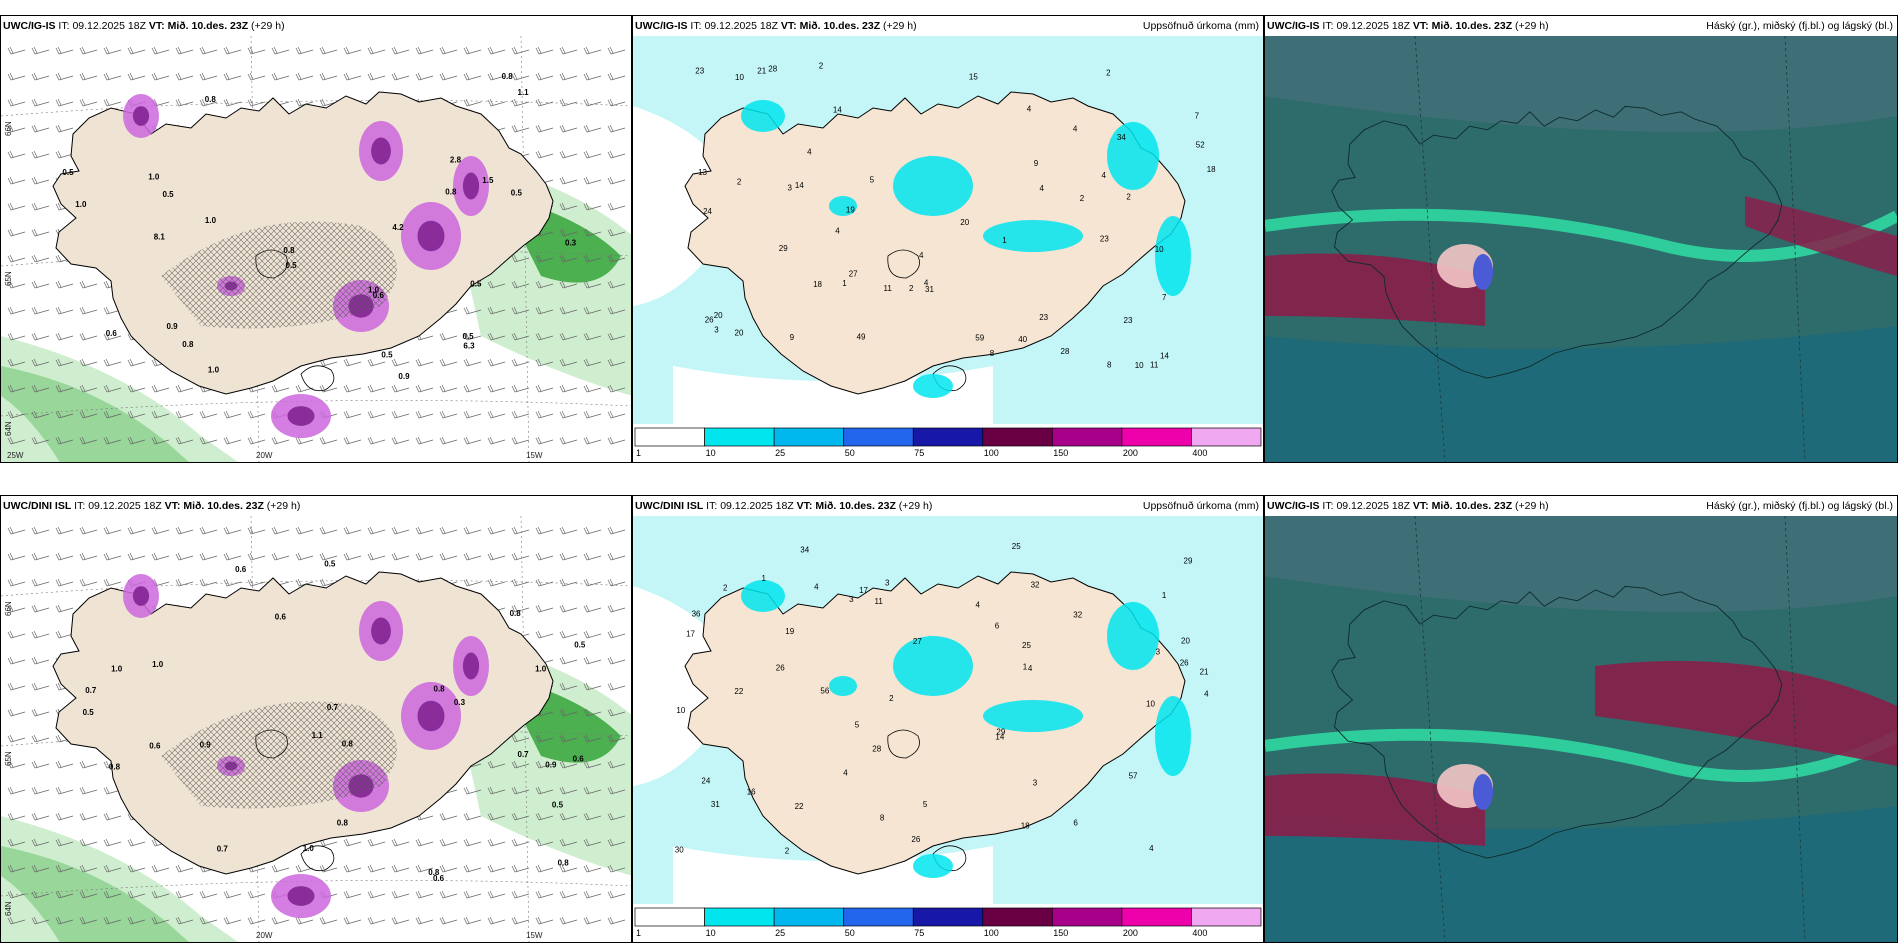 Image resolution: width=1900 pixels, height=950 pixels. I want to click on init-time: 09.12.2025 18Z, so click(757, 506).